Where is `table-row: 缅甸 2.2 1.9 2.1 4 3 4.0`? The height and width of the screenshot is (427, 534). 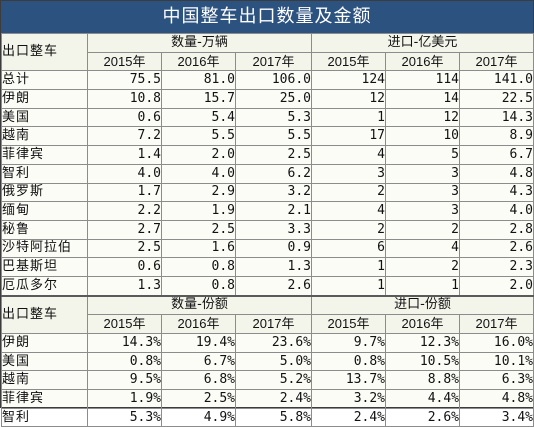 table-row: 缅甸 2.2 1.9 2.1 4 3 4.0 is located at coordinates (267, 211).